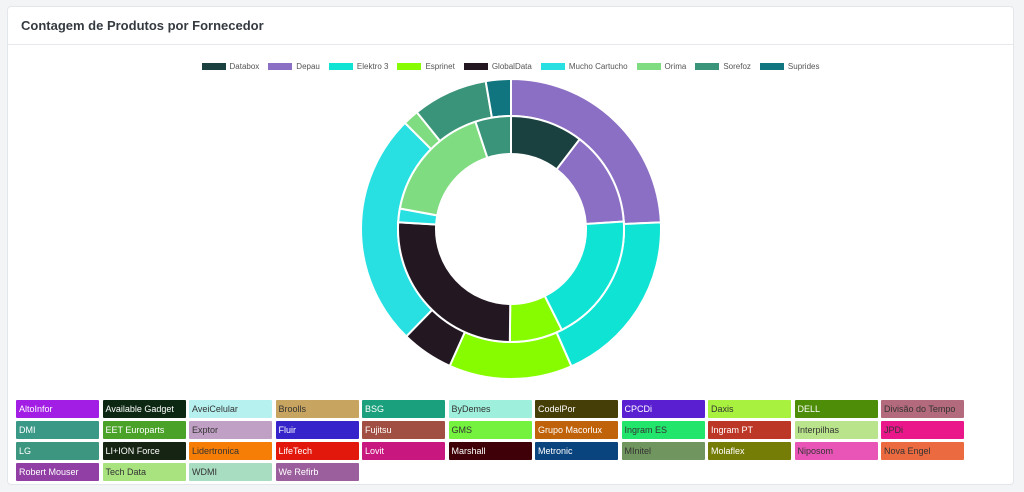 The image size is (1024, 492). What do you see at coordinates (836, 430) in the screenshot?
I see `vendor-tag: Interpilhas` at bounding box center [836, 430].